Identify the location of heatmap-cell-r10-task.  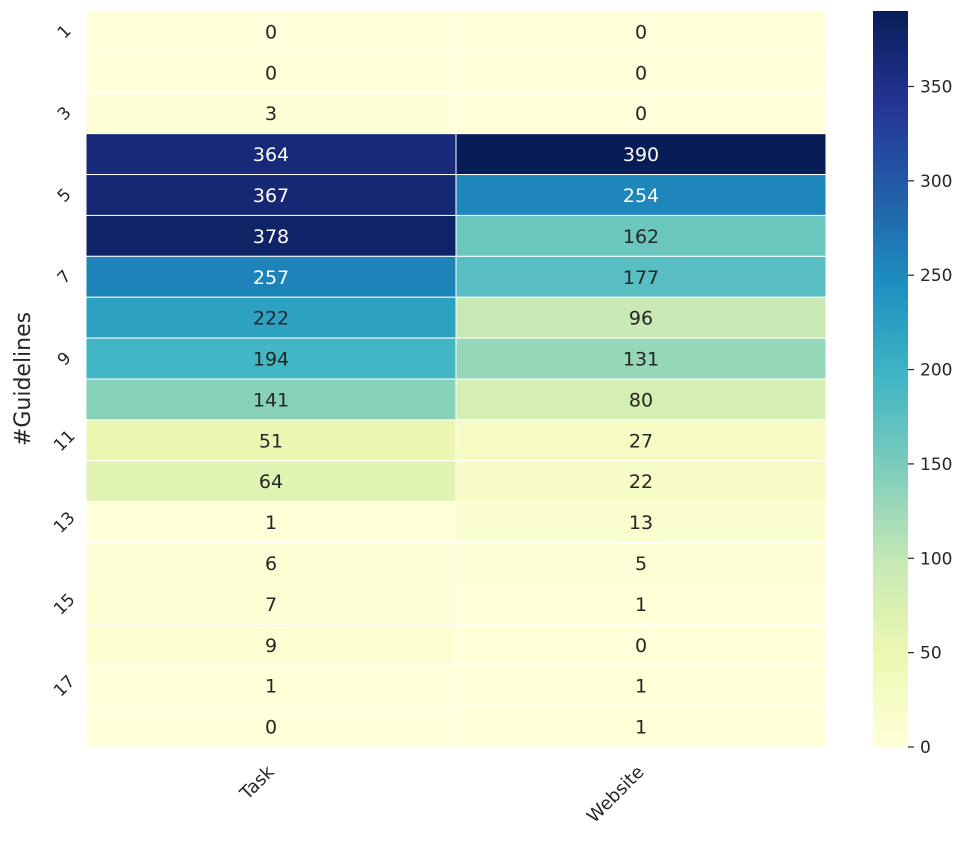
(271, 399).